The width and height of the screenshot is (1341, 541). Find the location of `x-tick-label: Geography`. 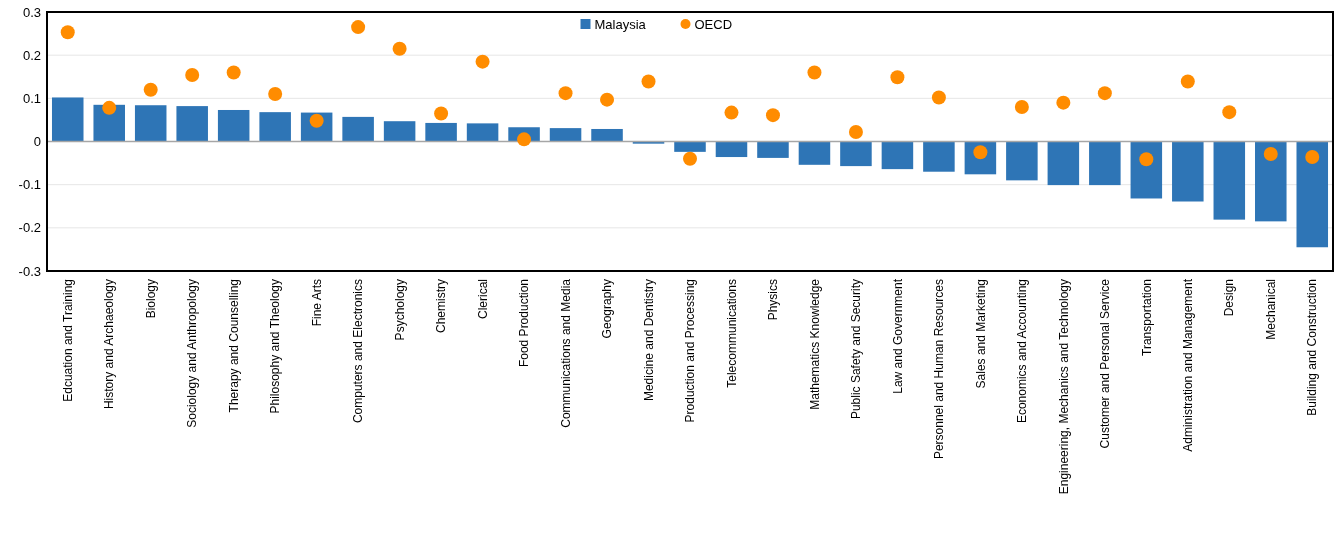

x-tick-label: Geography is located at coordinates (607, 309).